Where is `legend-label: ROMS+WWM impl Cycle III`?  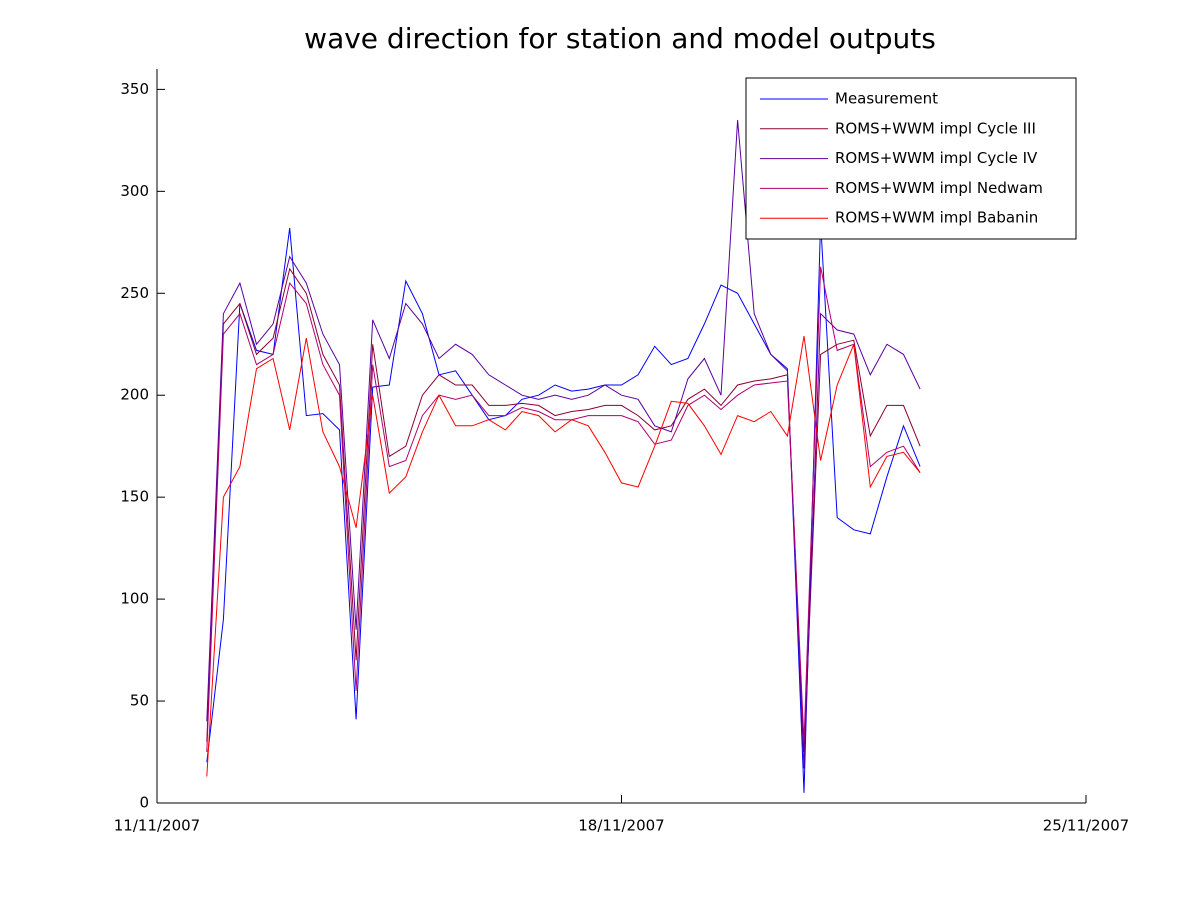
legend-label: ROMS+WWM impl Cycle III is located at coordinates (935, 128).